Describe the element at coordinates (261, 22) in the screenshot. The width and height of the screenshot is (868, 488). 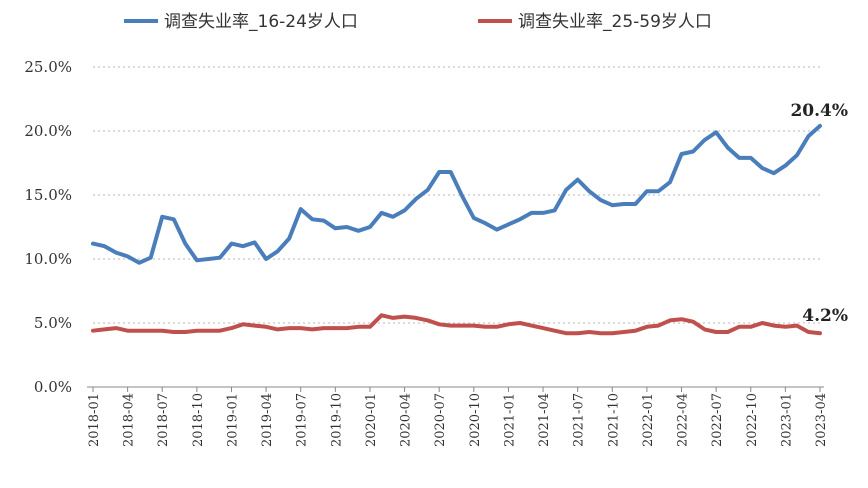
I see `legend-label: 调查失业率_16-24岁人口` at that location.